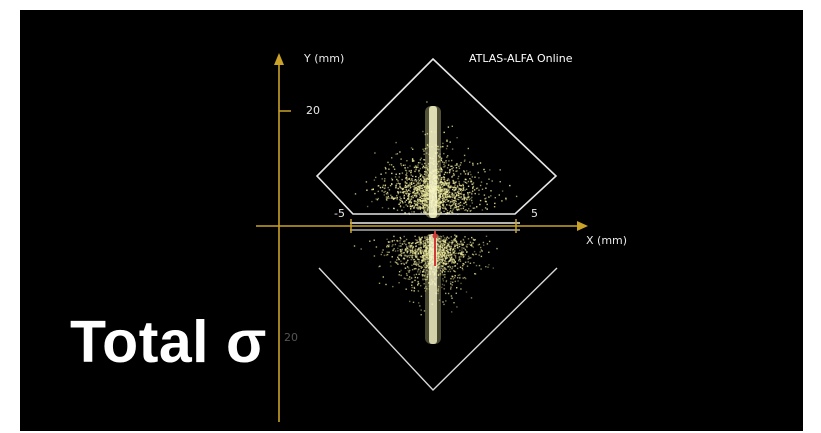 This screenshot has width=821, height=433. Describe the element at coordinates (607, 240) in the screenshot. I see `x-axis-label: X (mm)` at that location.